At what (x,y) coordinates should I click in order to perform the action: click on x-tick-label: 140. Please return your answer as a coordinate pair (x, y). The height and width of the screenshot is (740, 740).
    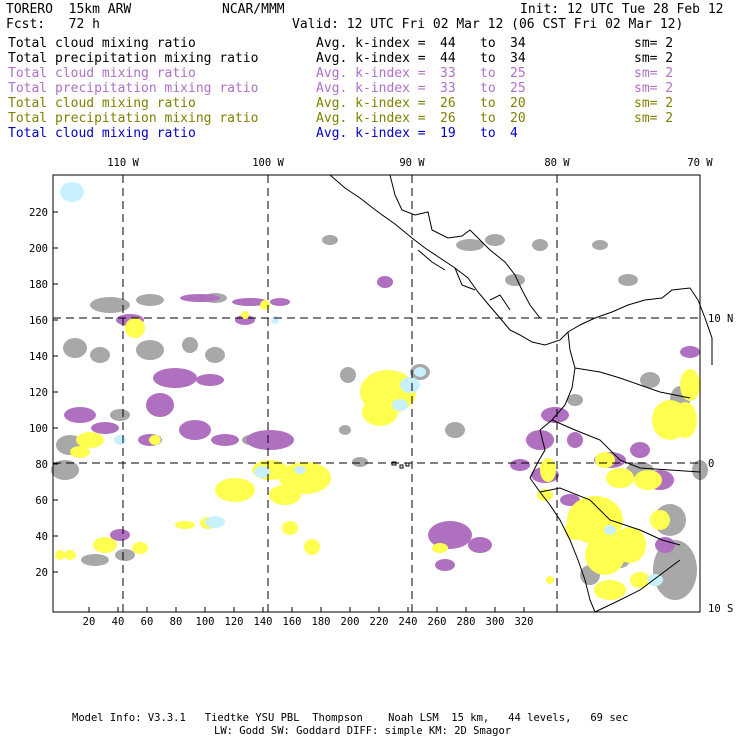
    Looking at the image, I should click on (263, 622).